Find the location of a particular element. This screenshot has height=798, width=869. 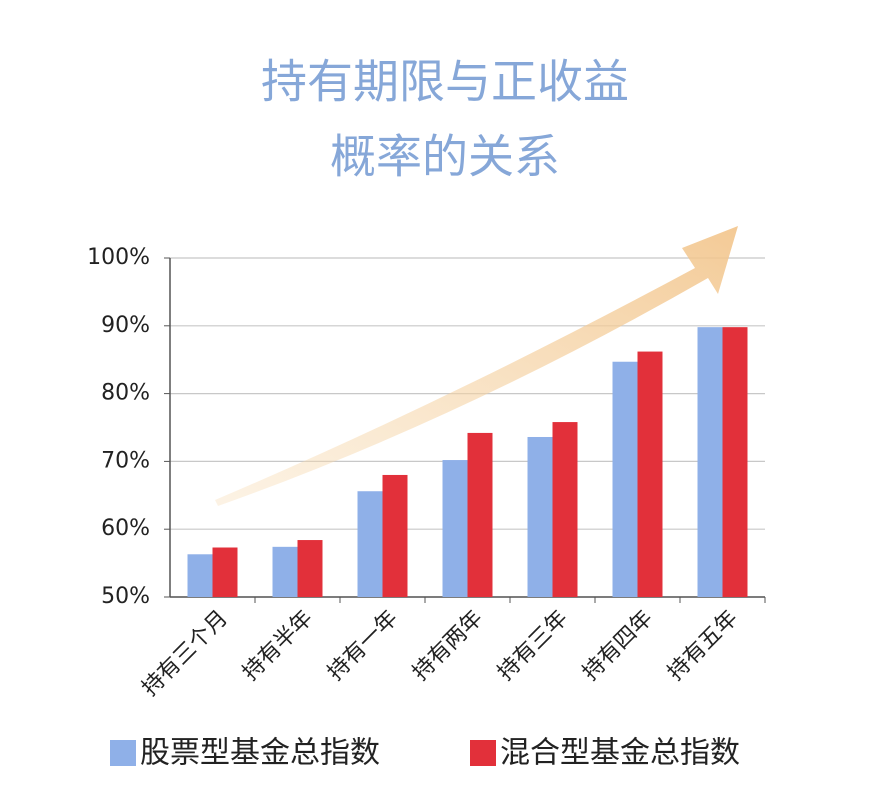

x-tick-label: 持有两年 is located at coordinates (448, 646).